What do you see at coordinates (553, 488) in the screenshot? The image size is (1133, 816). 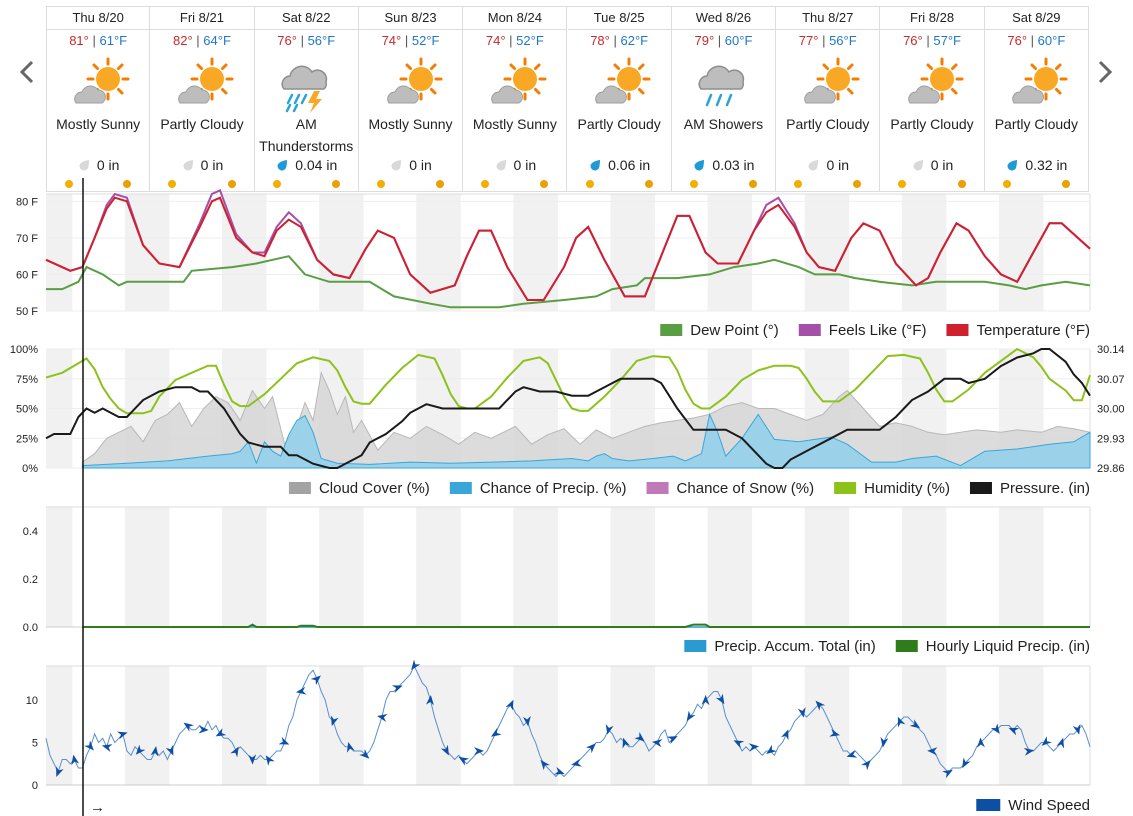 I see `legend-label: Chance of Precip. (%)` at bounding box center [553, 488].